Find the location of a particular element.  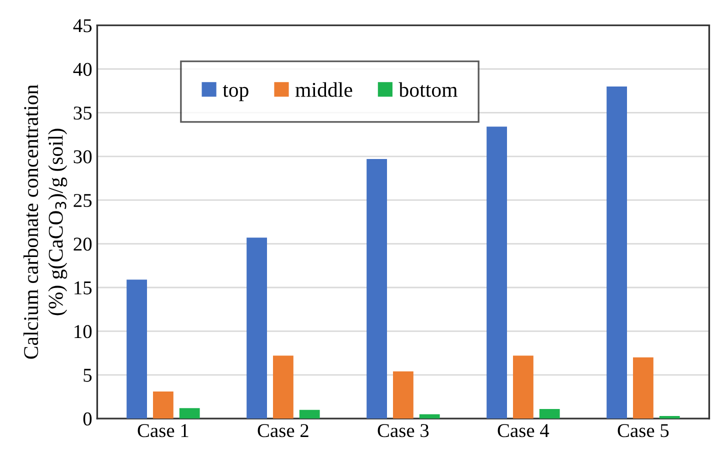

y-axis-title: Calcium carbonate concentration (%) g(CaCO$_{3}$)/g (soil) is located at coordinates (45, 221).